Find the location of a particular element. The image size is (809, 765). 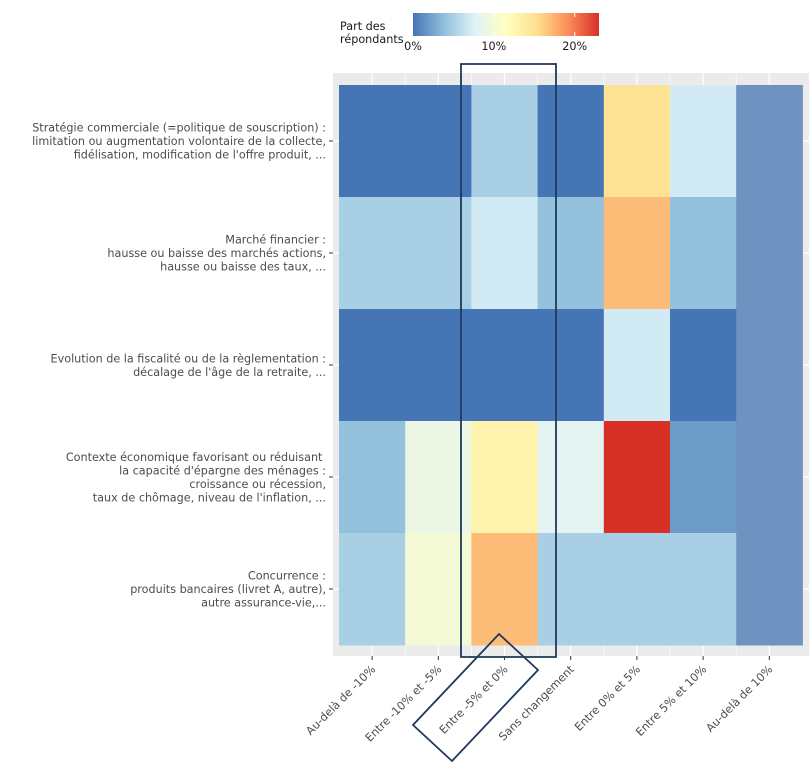

highlight-column-outline is located at coordinates (508, 360).